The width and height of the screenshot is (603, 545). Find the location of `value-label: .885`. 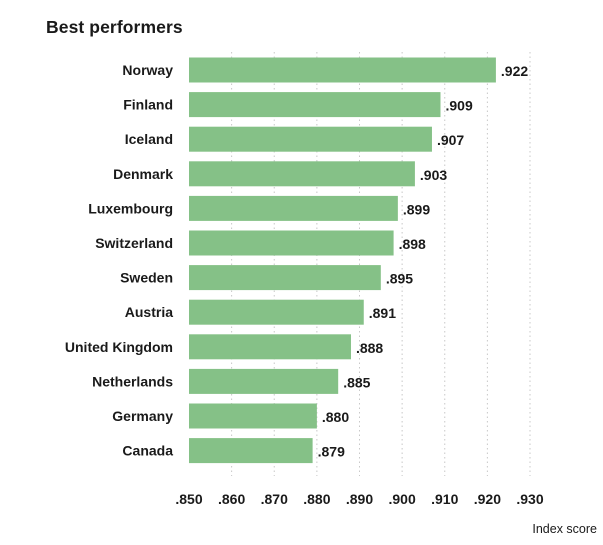

value-label: .885 is located at coordinates (356, 382).